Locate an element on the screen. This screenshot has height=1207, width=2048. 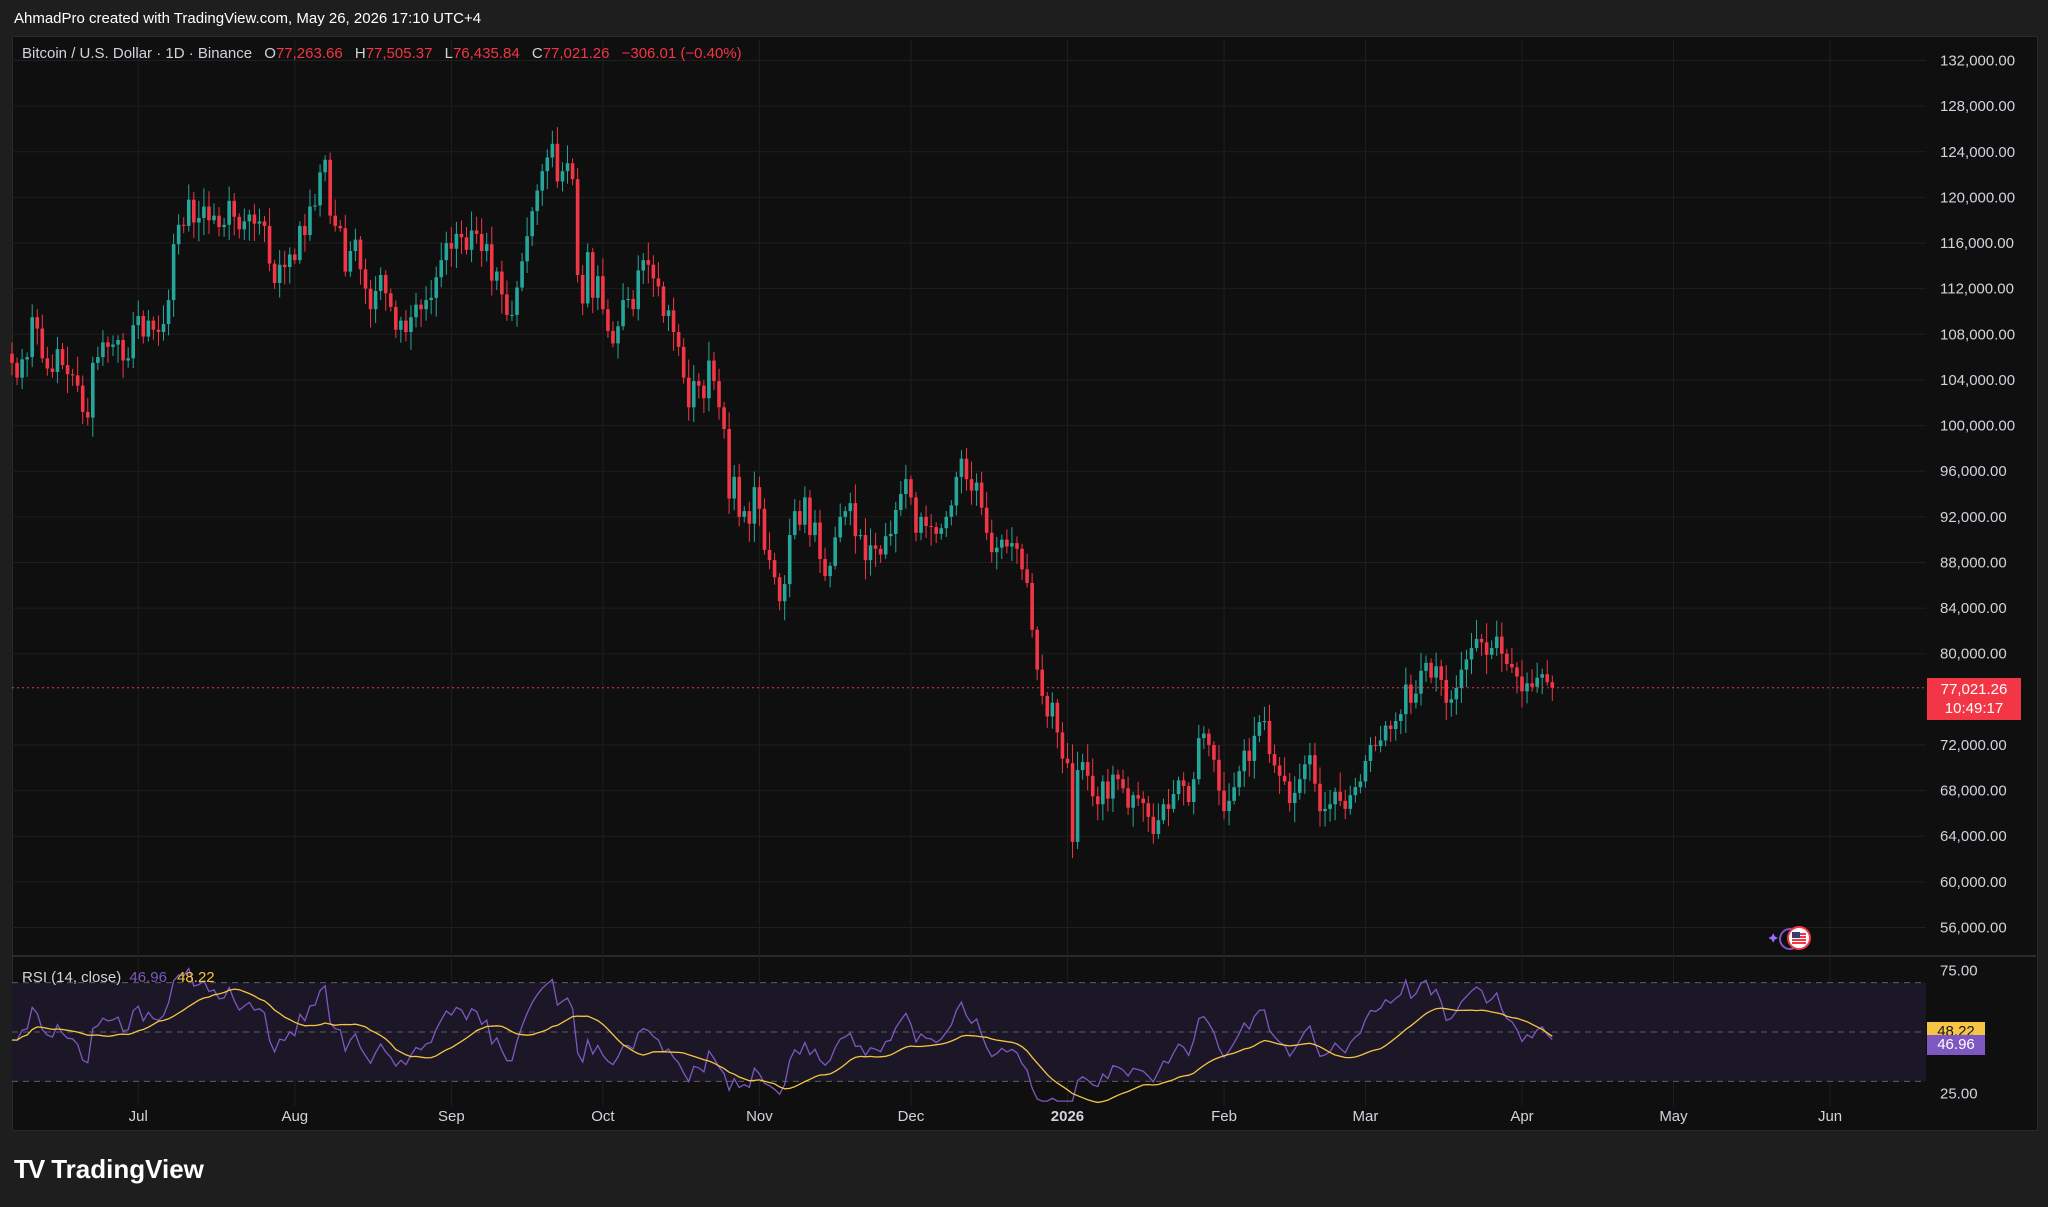
low-value: 76,435.84 is located at coordinates (486, 53).